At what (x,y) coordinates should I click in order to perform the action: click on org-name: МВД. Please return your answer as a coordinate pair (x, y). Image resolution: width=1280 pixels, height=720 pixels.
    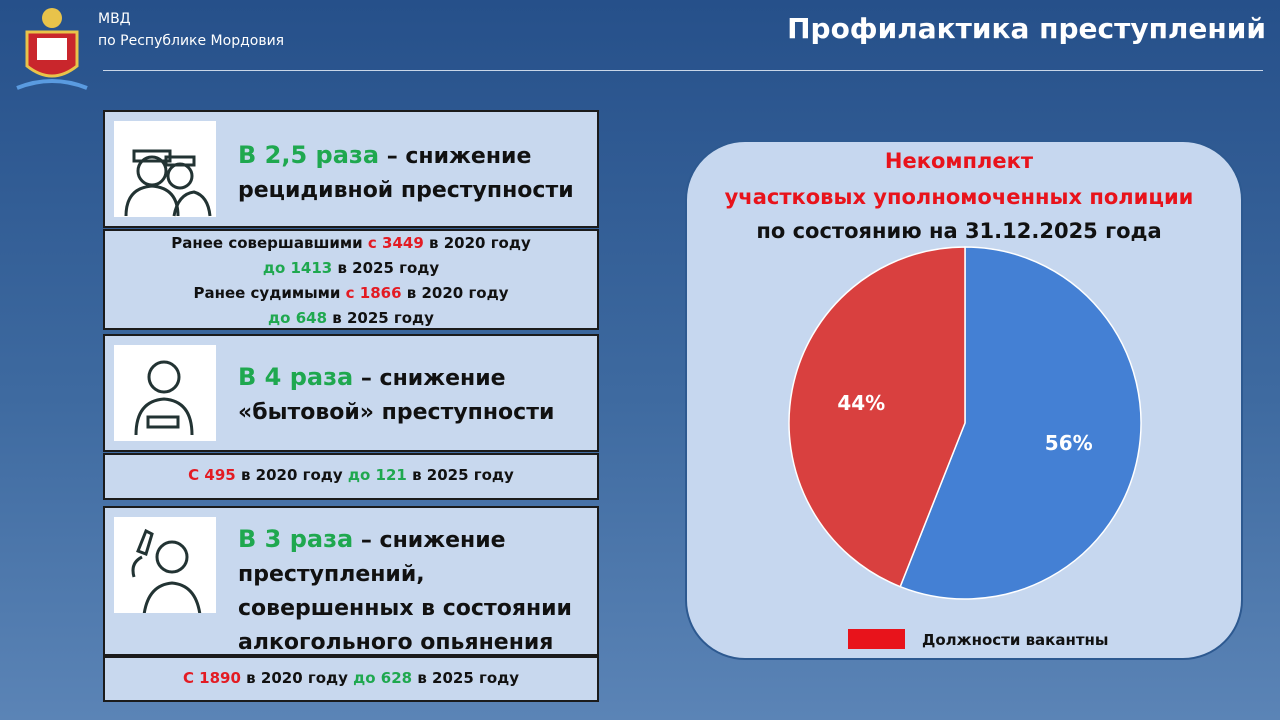
    Looking at the image, I should click on (114, 19).